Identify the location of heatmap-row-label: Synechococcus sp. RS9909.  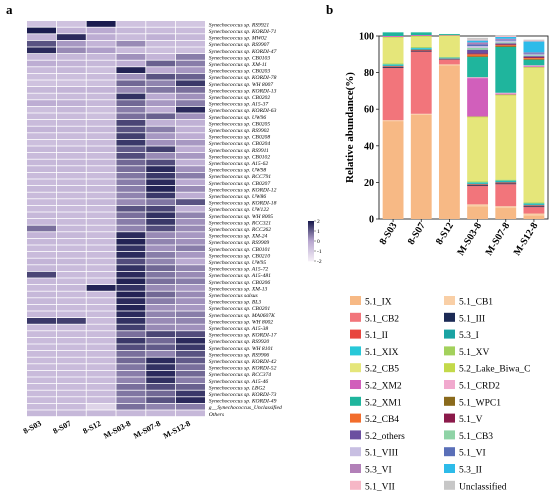
(239, 243).